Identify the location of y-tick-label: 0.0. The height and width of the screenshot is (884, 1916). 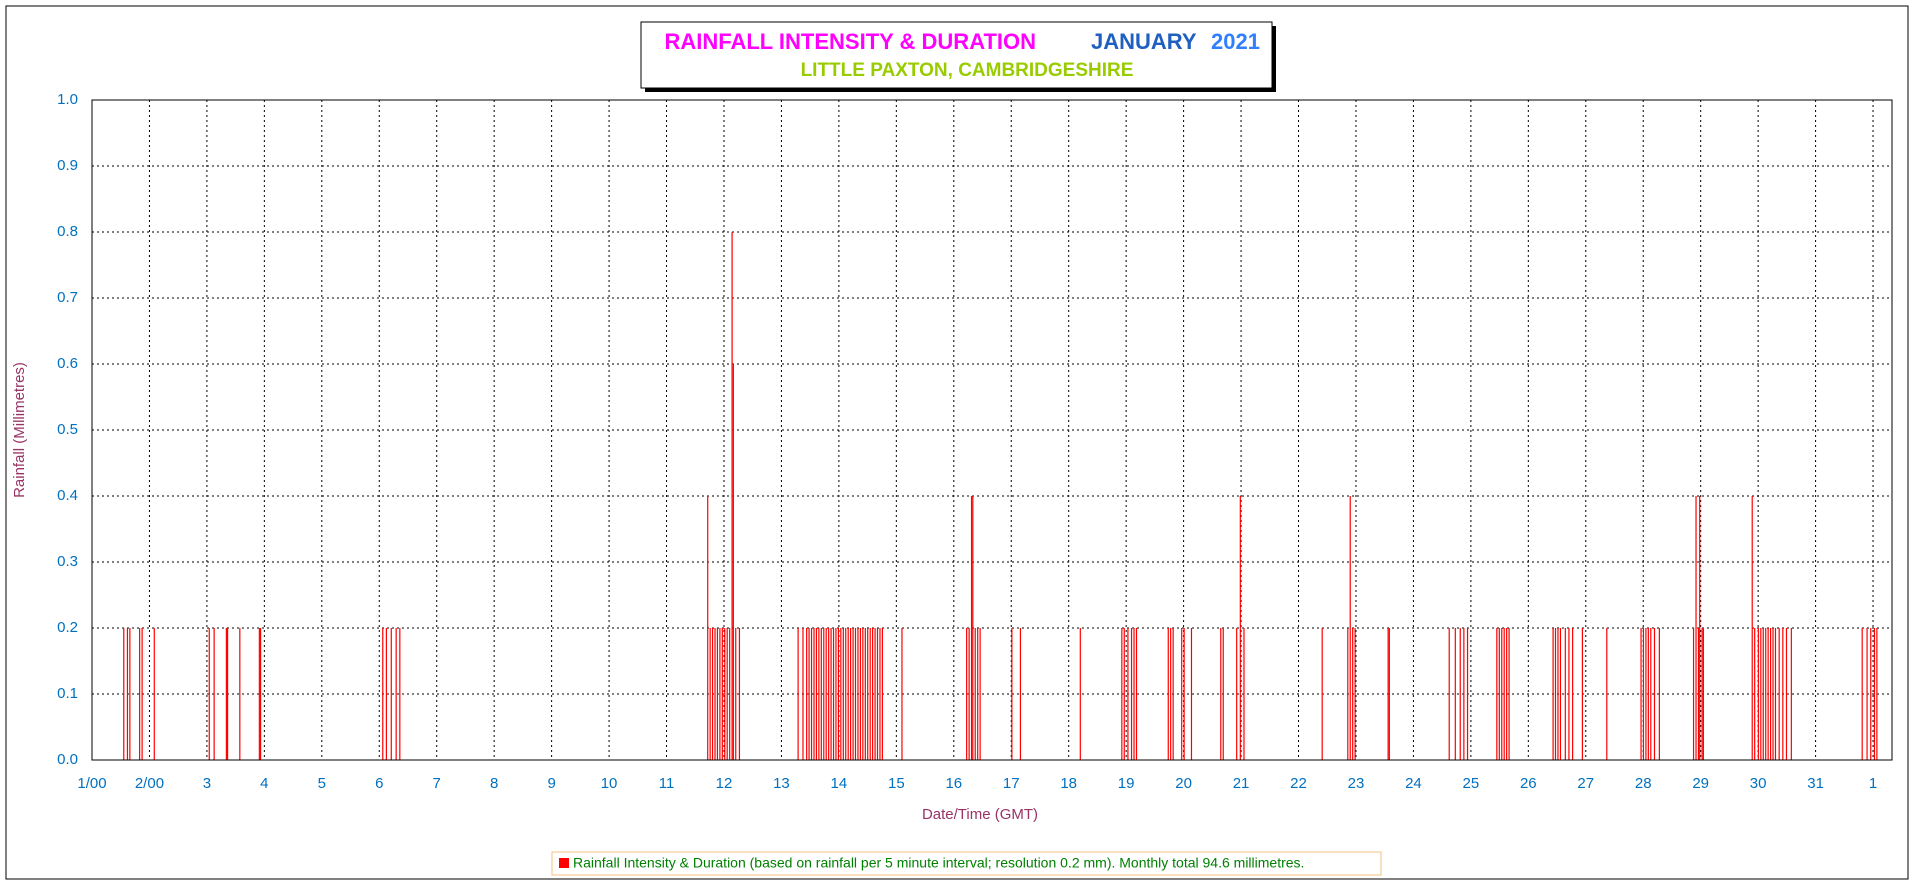
(67, 759).